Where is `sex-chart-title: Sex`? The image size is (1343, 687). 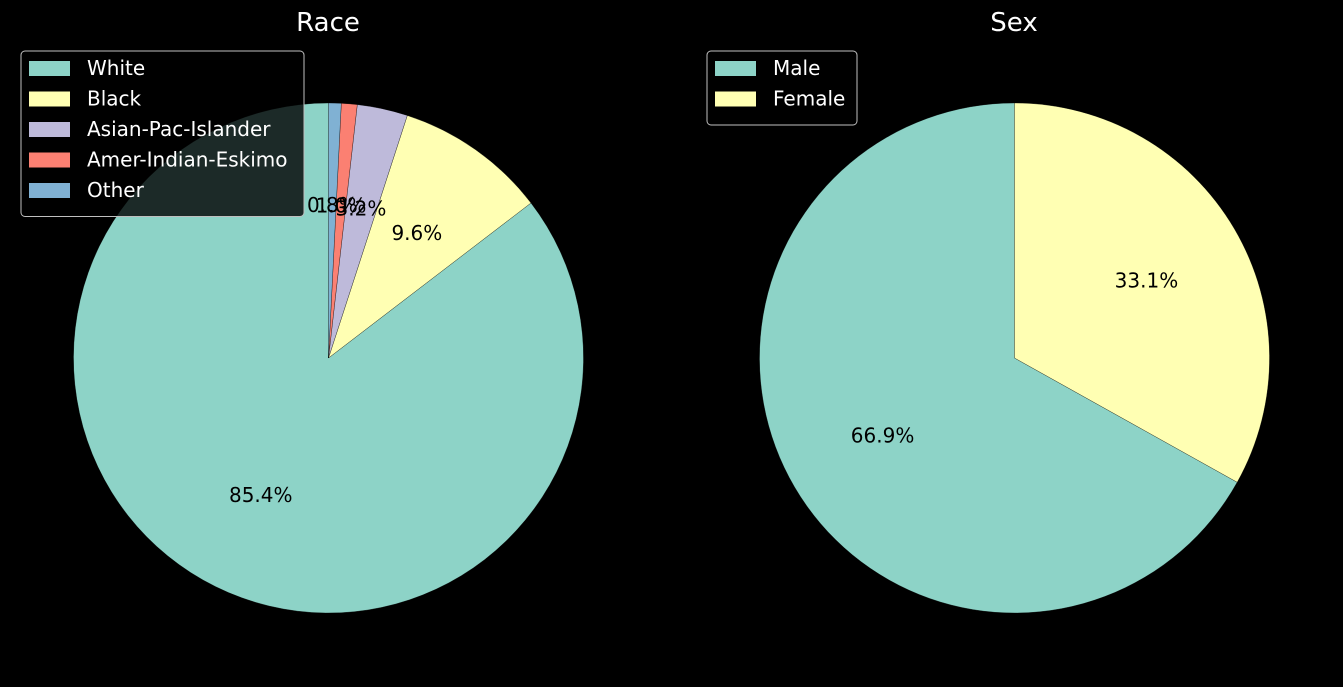
sex-chart-title: Sex is located at coordinates (1013, 23).